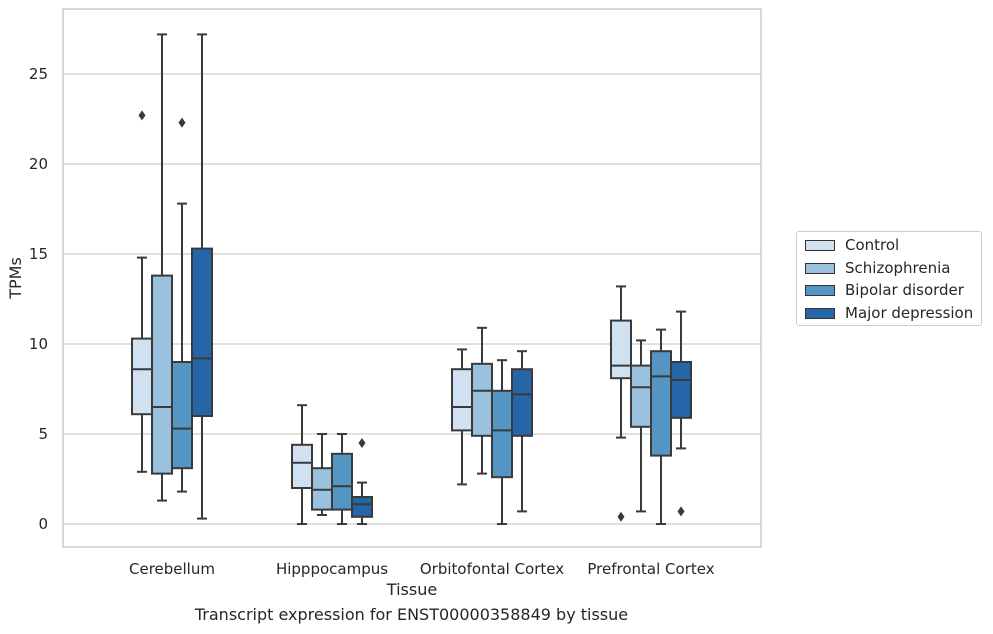 The image size is (993, 634). I want to click on legend-label-bipolar-disorder: Bipolar disorder, so click(904, 290).